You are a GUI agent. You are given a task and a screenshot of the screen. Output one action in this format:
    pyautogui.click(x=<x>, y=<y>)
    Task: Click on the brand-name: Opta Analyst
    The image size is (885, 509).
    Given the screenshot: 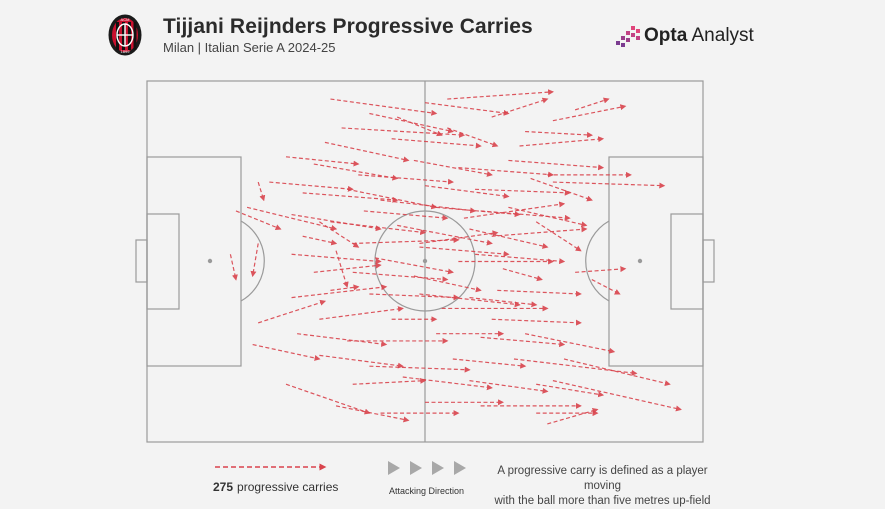 What is the action you would take?
    pyautogui.click(x=699, y=36)
    